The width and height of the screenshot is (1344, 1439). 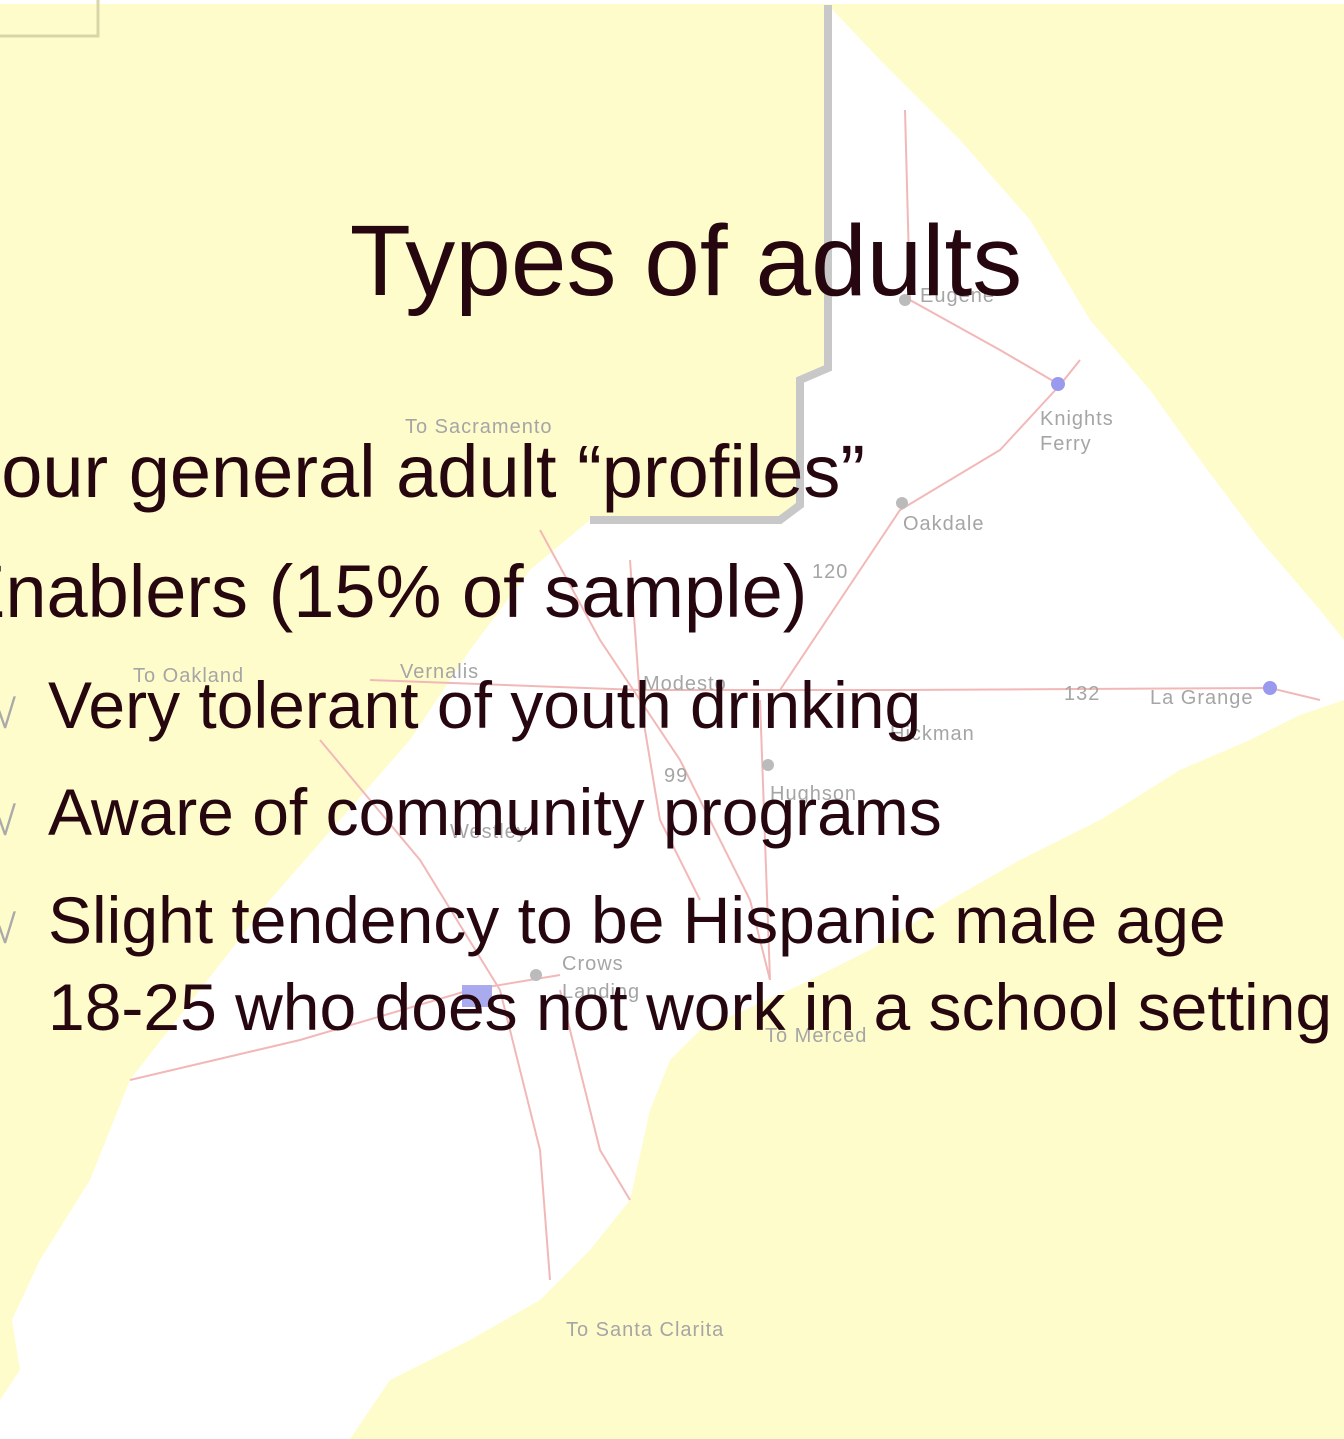 I want to click on map-label: To Merced, so click(x=816, y=1036).